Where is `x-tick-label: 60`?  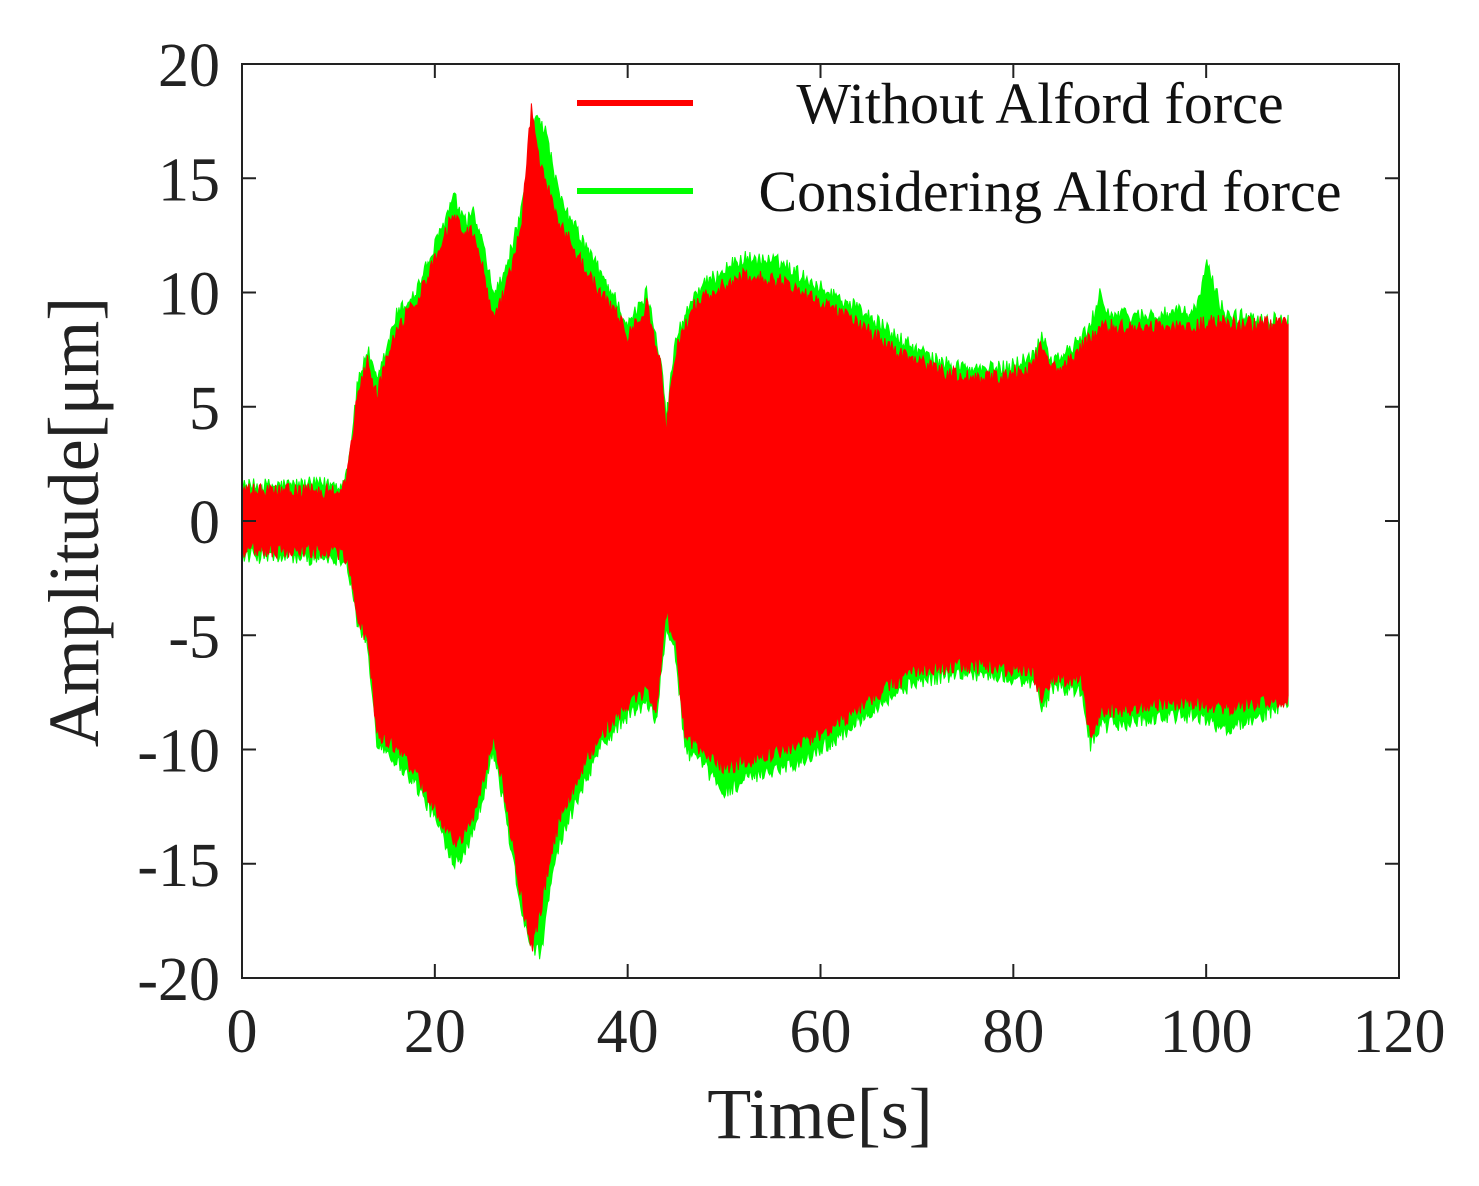 x-tick-label: 60 is located at coordinates (821, 1032).